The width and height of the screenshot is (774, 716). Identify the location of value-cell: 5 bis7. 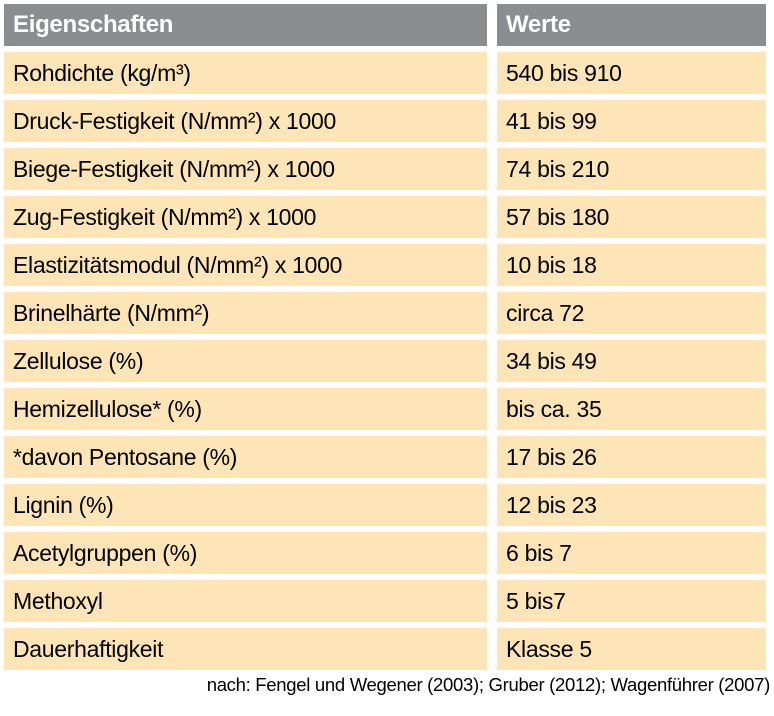
(631, 601).